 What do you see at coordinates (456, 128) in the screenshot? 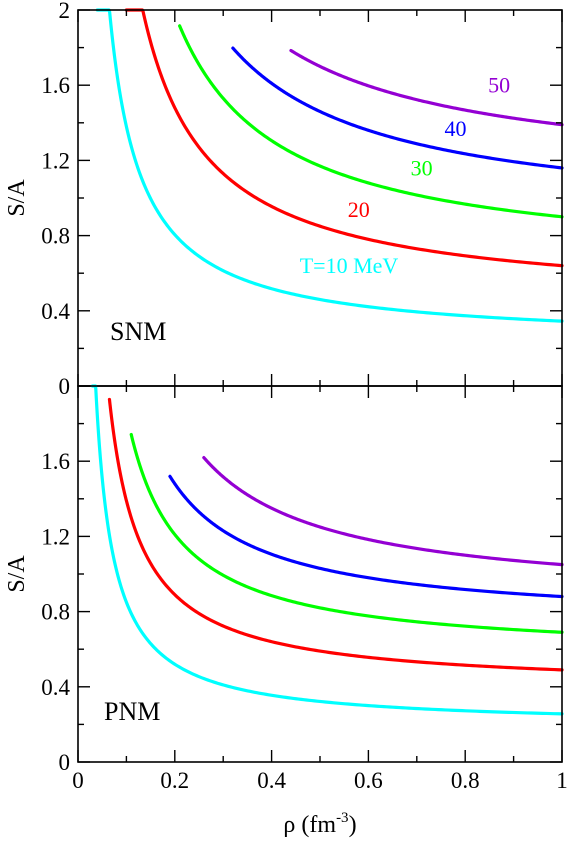
I see `curve-label-40: 40` at bounding box center [456, 128].